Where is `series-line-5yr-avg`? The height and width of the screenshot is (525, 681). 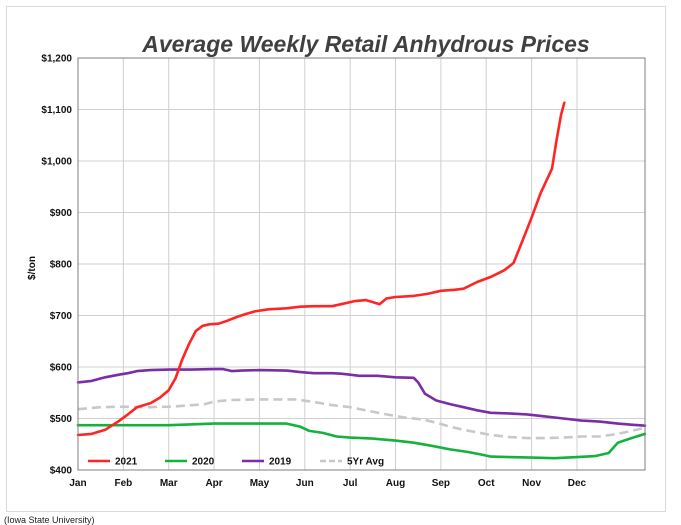
series-line-5yr-avg is located at coordinates (361, 419).